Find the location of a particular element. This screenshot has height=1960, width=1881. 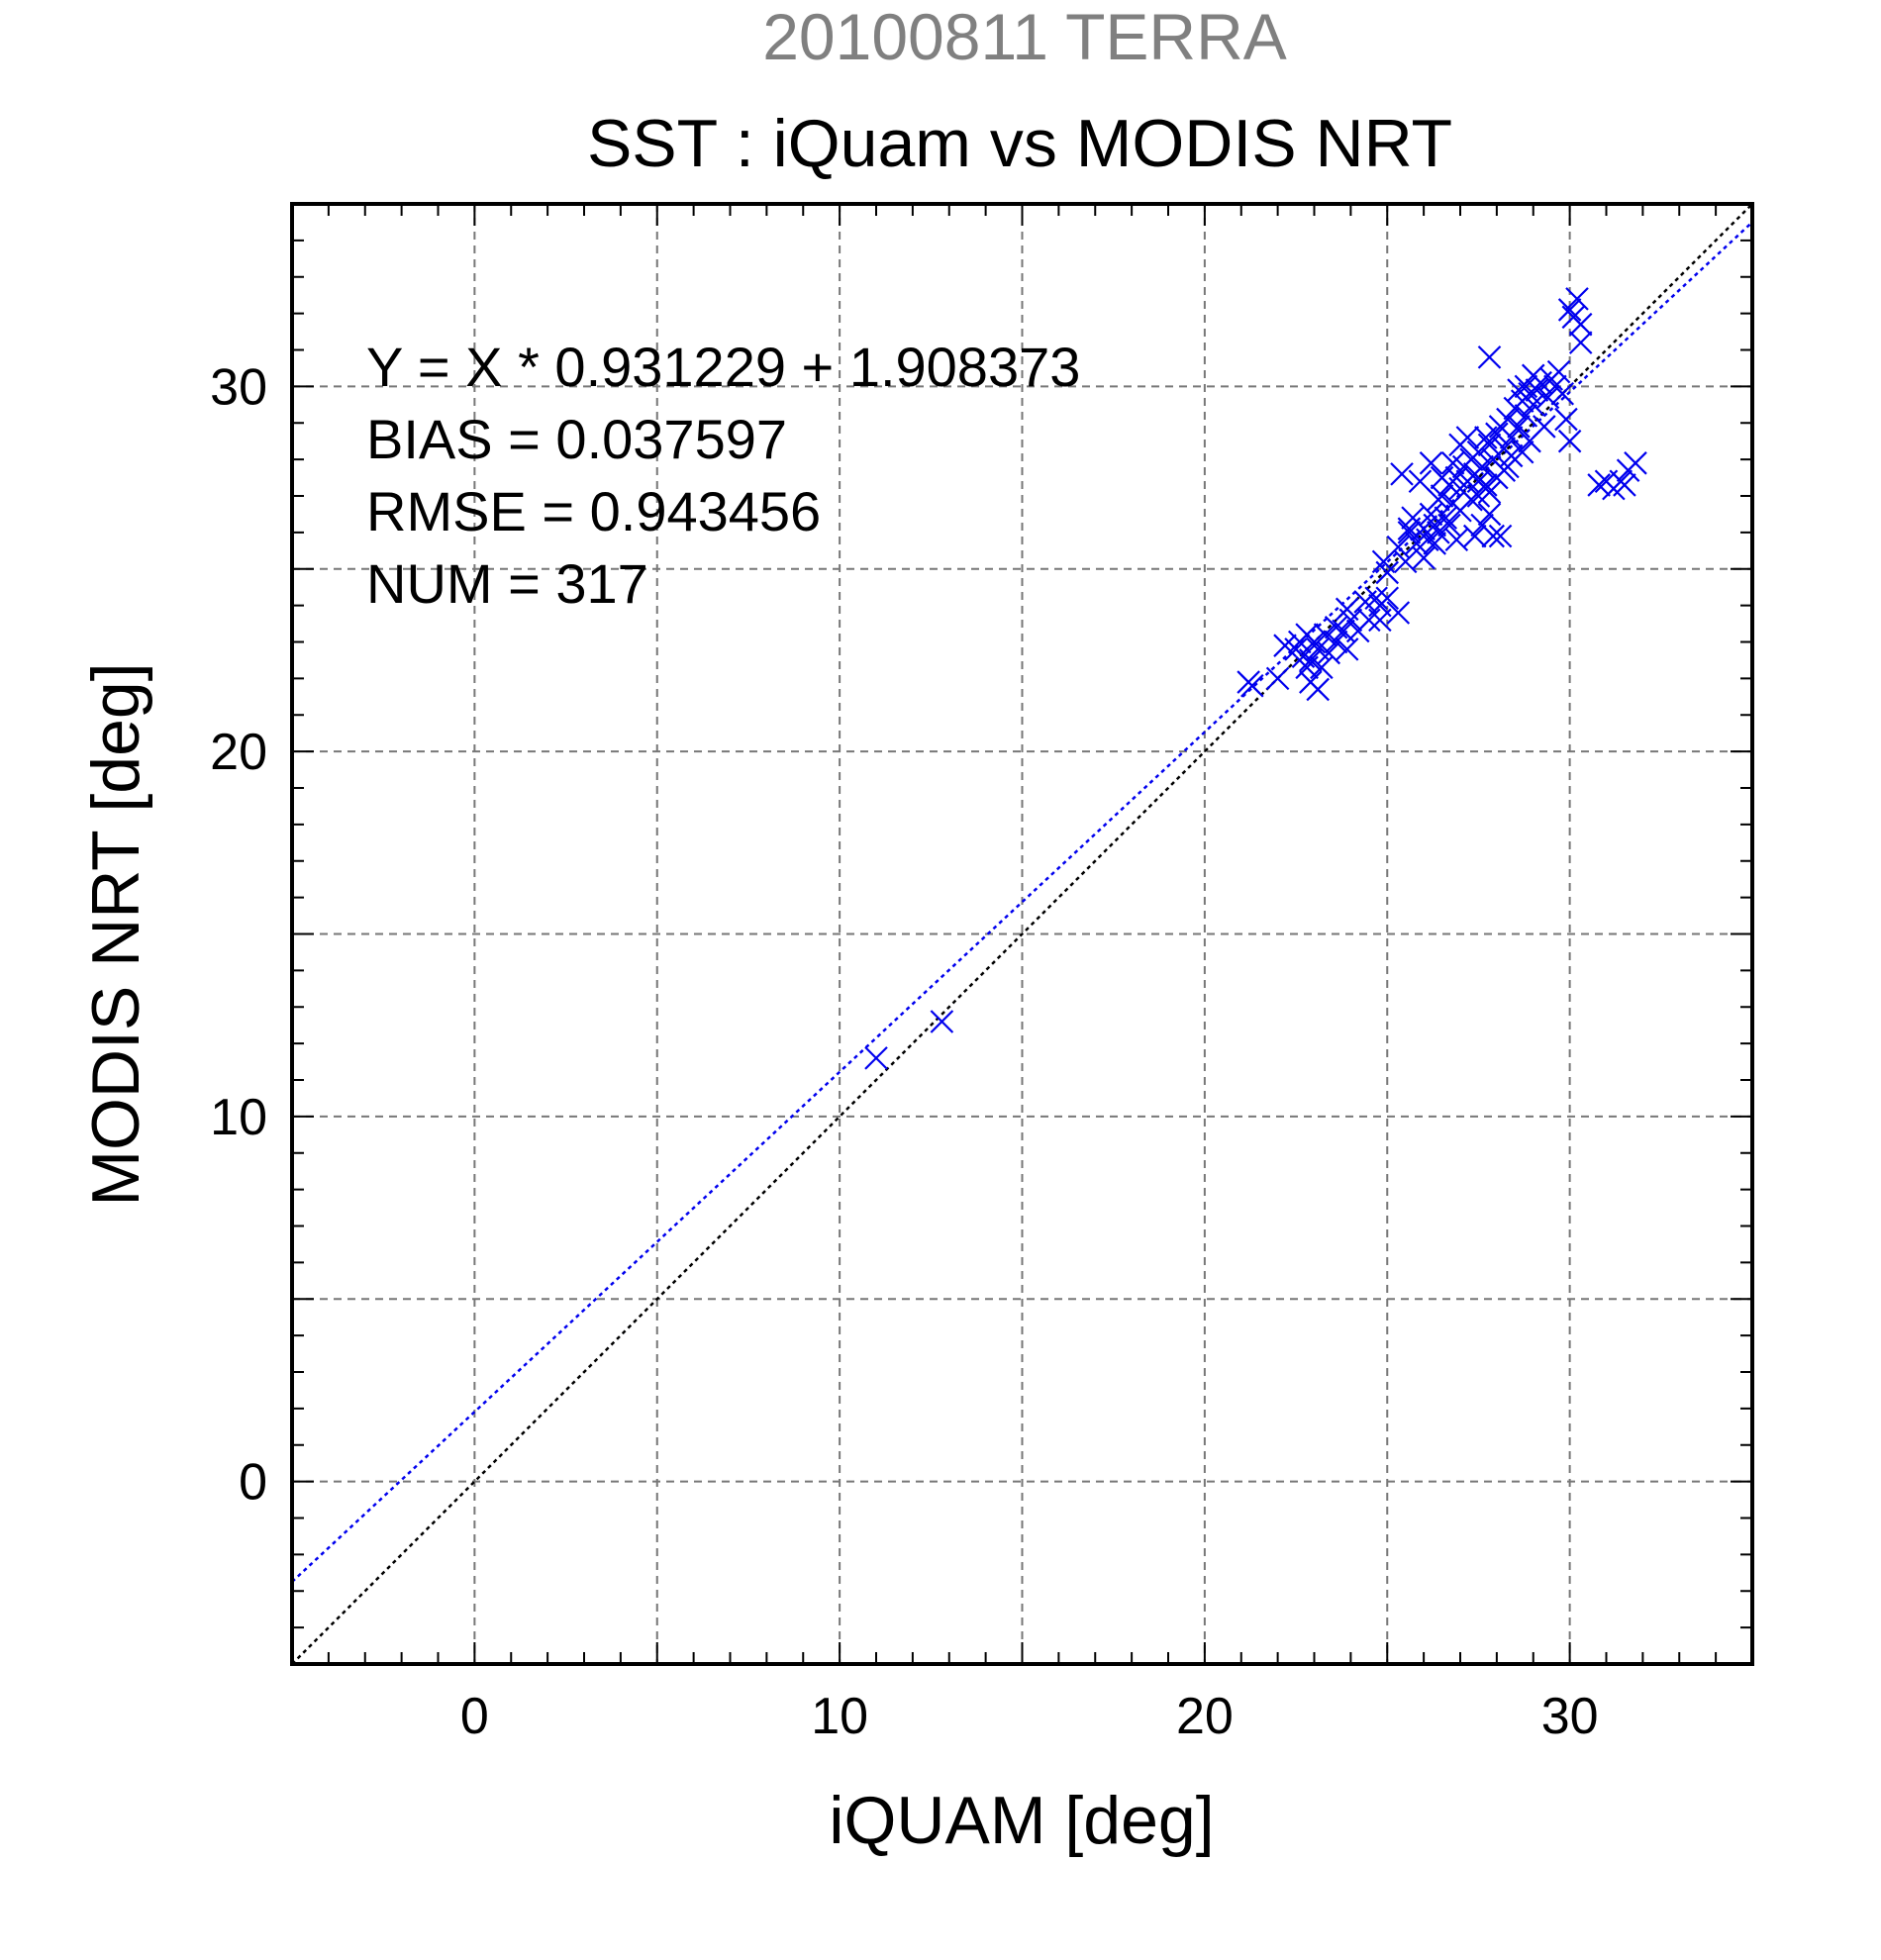

y-tick-label: 0 is located at coordinates (253, 1483).